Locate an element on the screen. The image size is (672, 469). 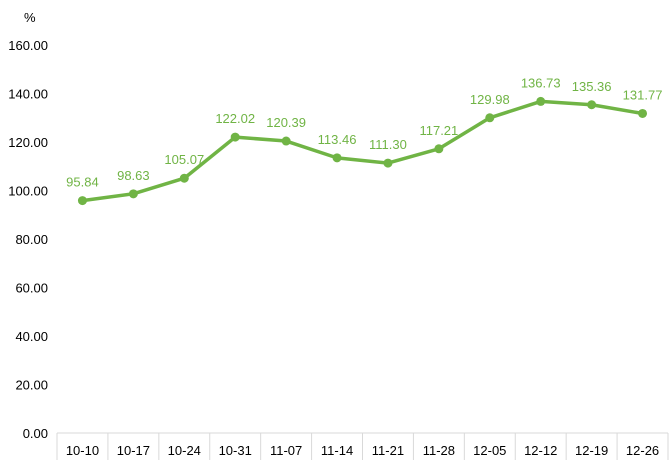
data-label: 111.30 is located at coordinates (388, 144).